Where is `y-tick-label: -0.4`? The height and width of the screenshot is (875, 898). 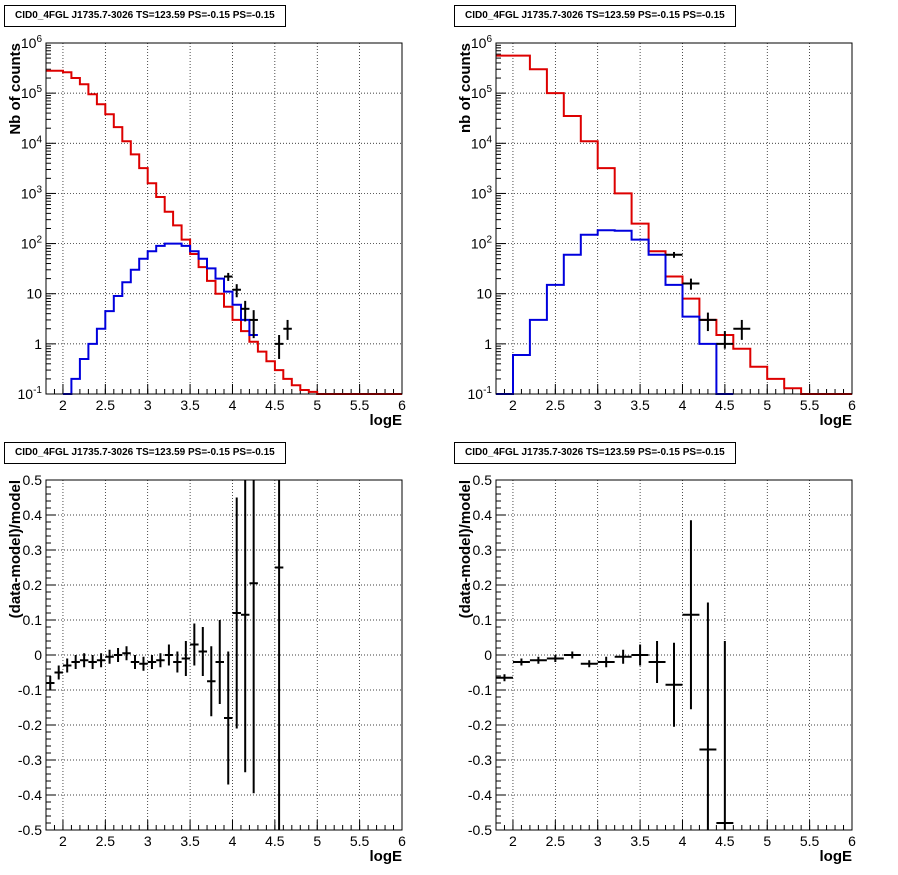
y-tick-label: -0.4 is located at coordinates (480, 795).